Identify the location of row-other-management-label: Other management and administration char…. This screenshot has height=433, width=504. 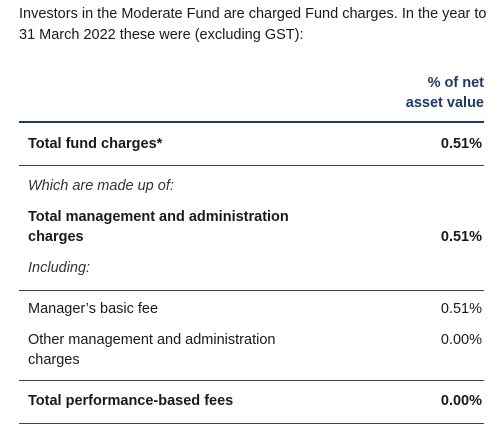
(151, 350).